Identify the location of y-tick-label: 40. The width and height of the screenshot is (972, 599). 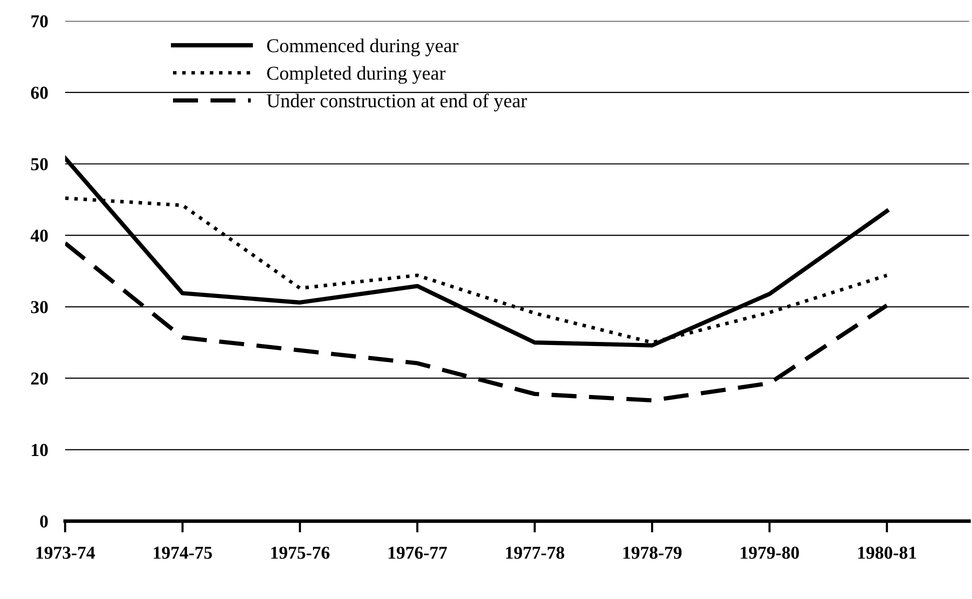
(39, 236).